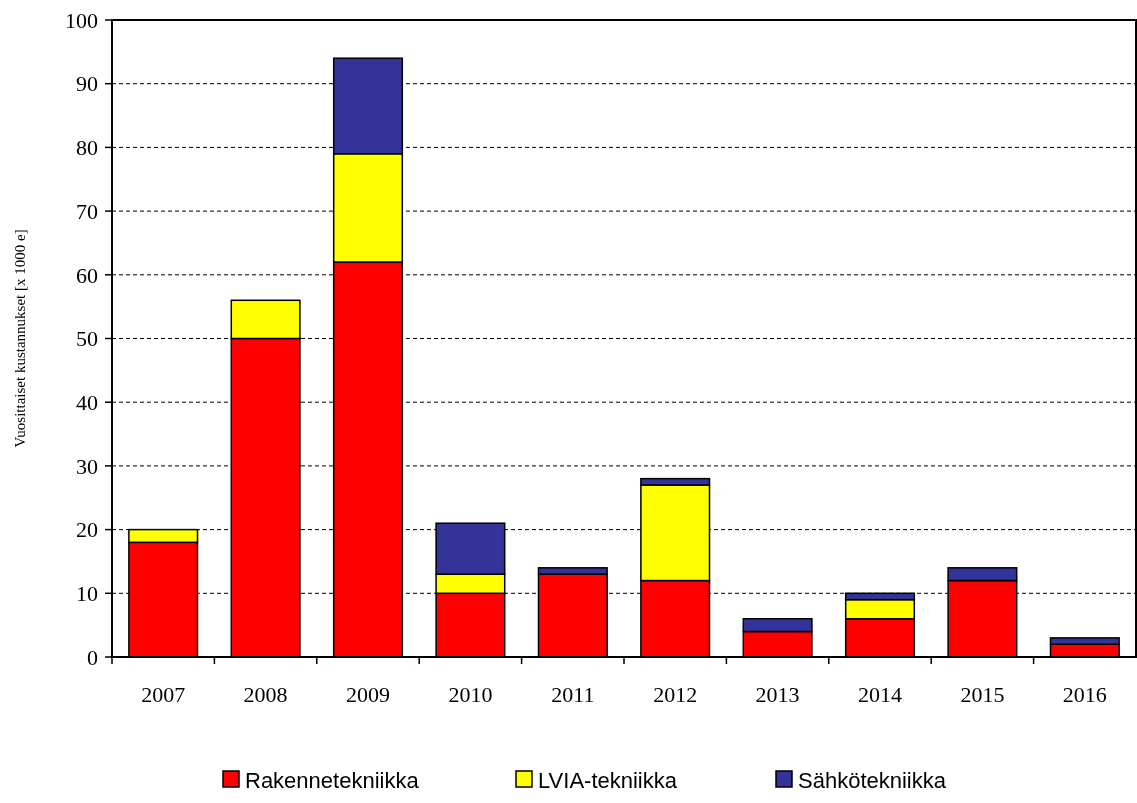 This screenshot has width=1137, height=803. What do you see at coordinates (87, 466) in the screenshot?
I see `y-tick-label: 30` at bounding box center [87, 466].